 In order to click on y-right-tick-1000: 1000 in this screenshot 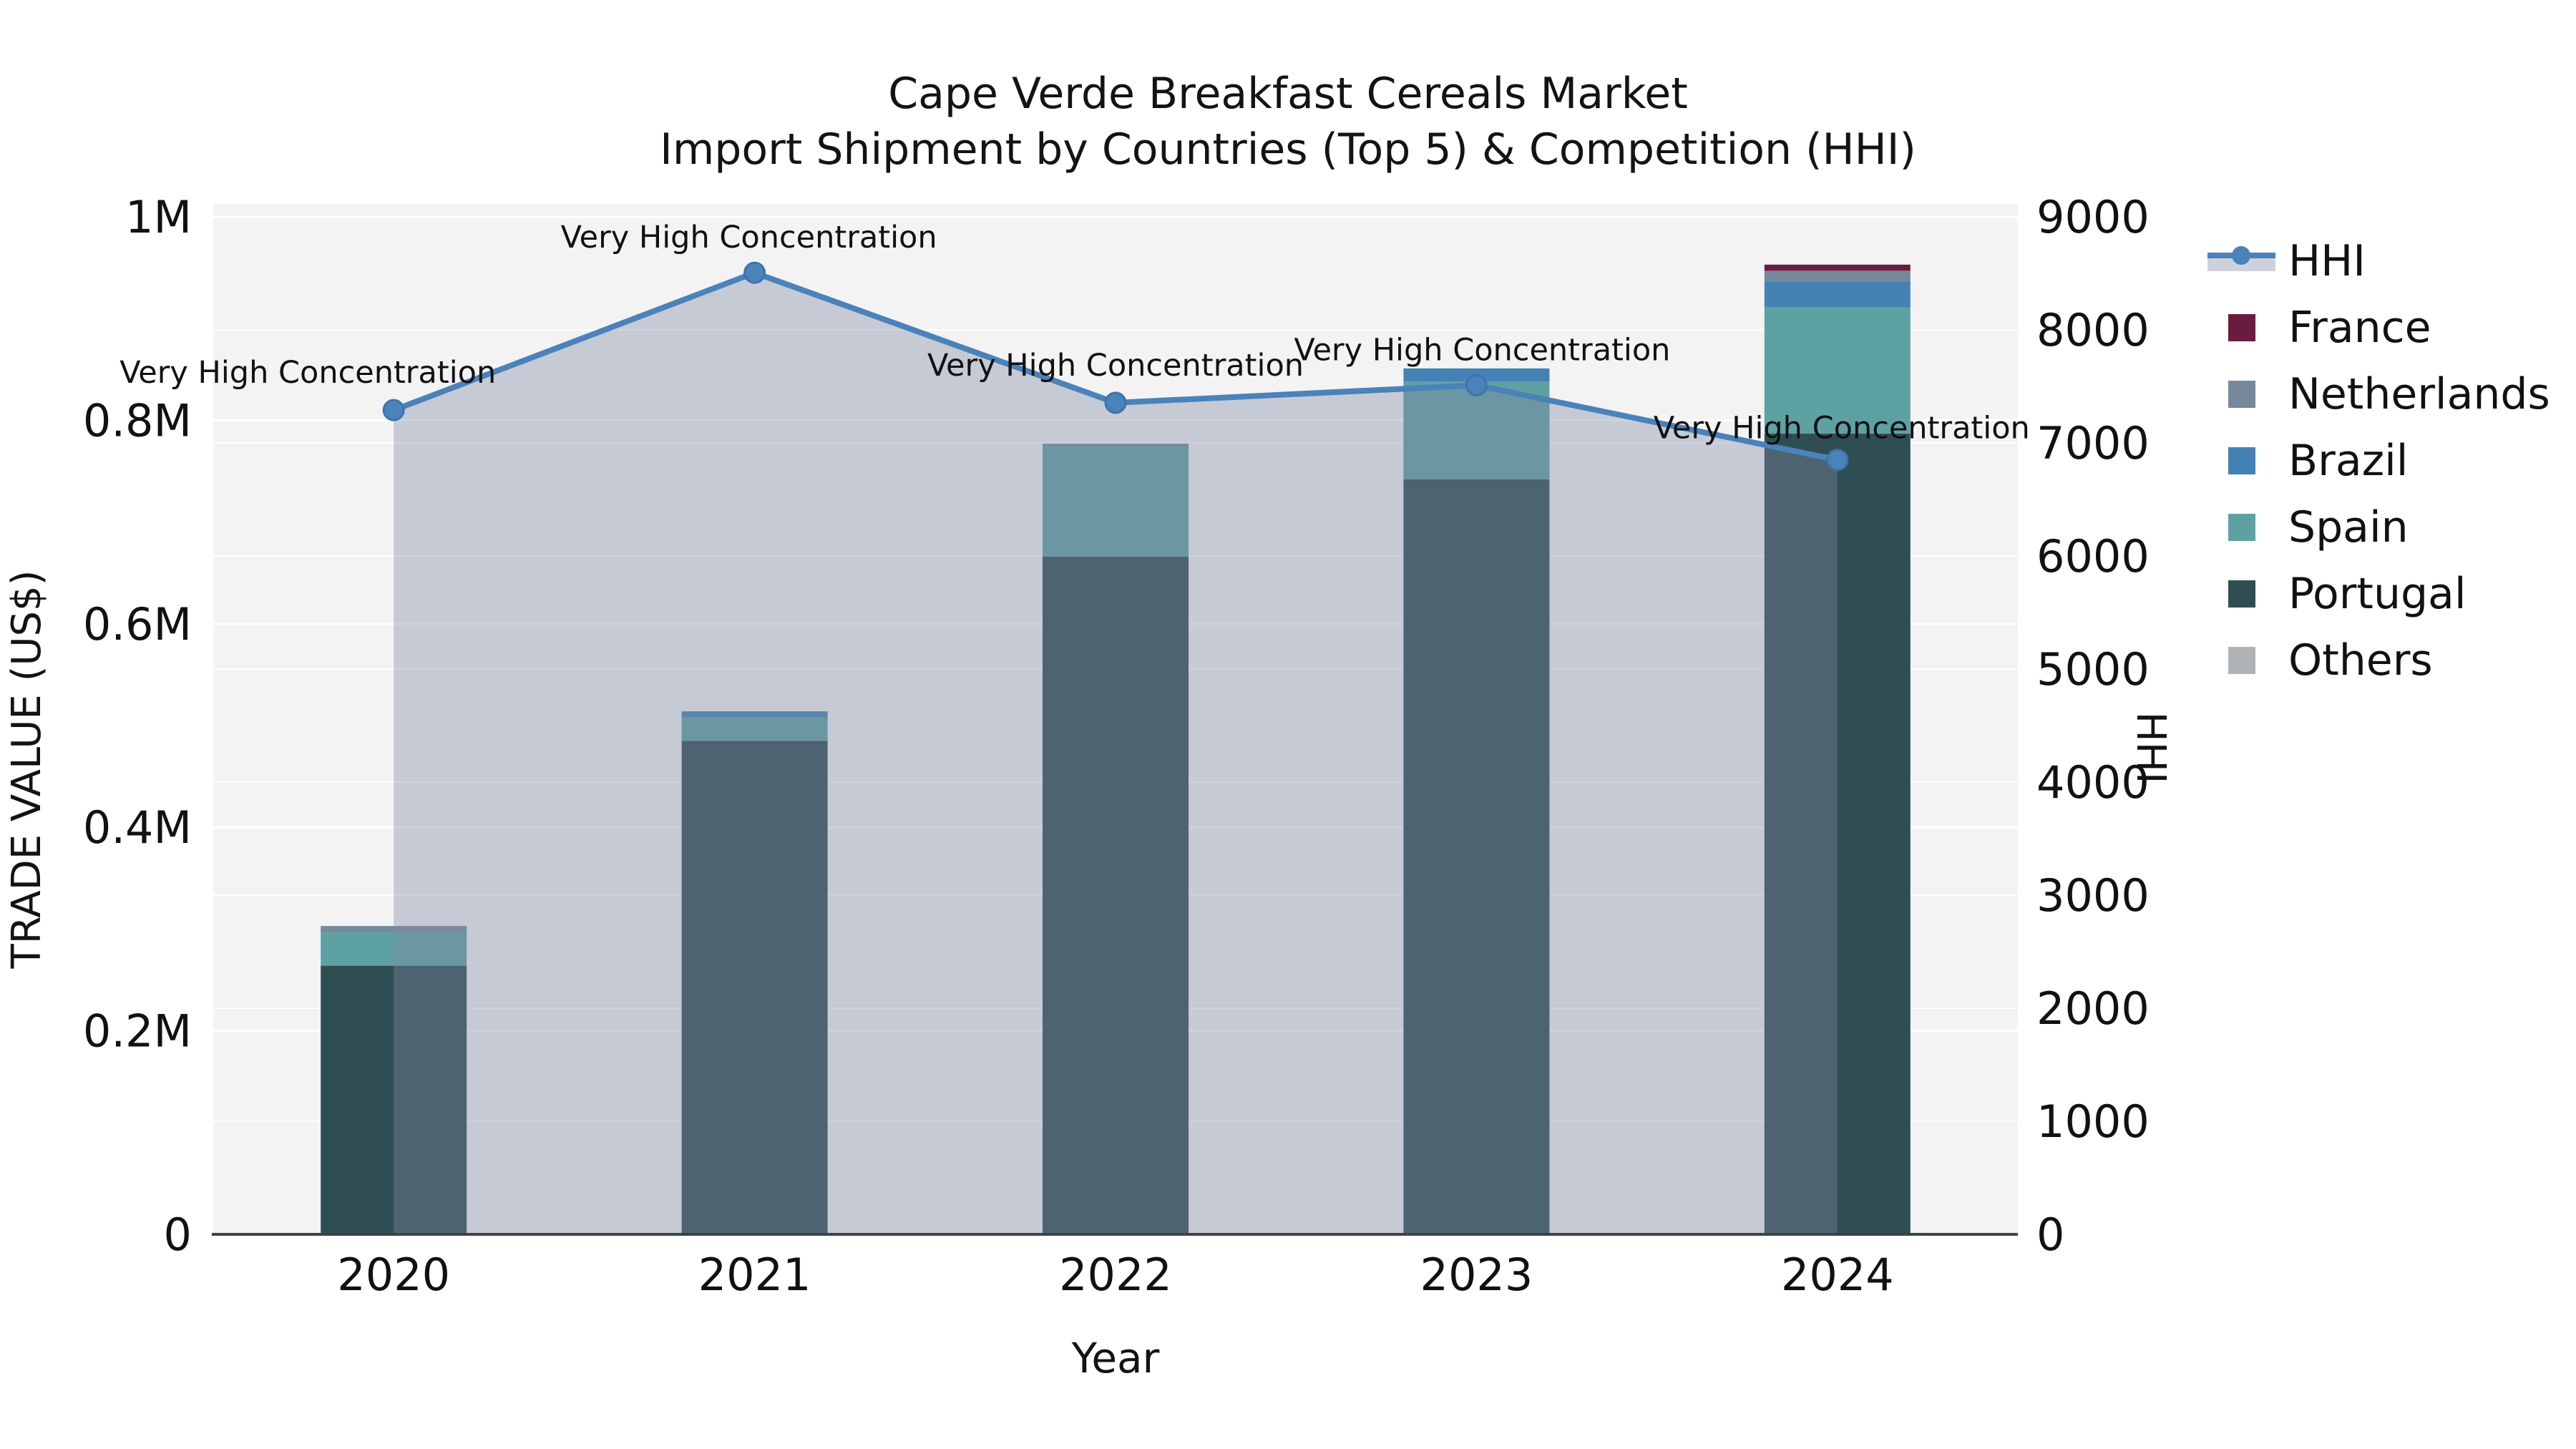, I will do `click(2093, 1122)`.